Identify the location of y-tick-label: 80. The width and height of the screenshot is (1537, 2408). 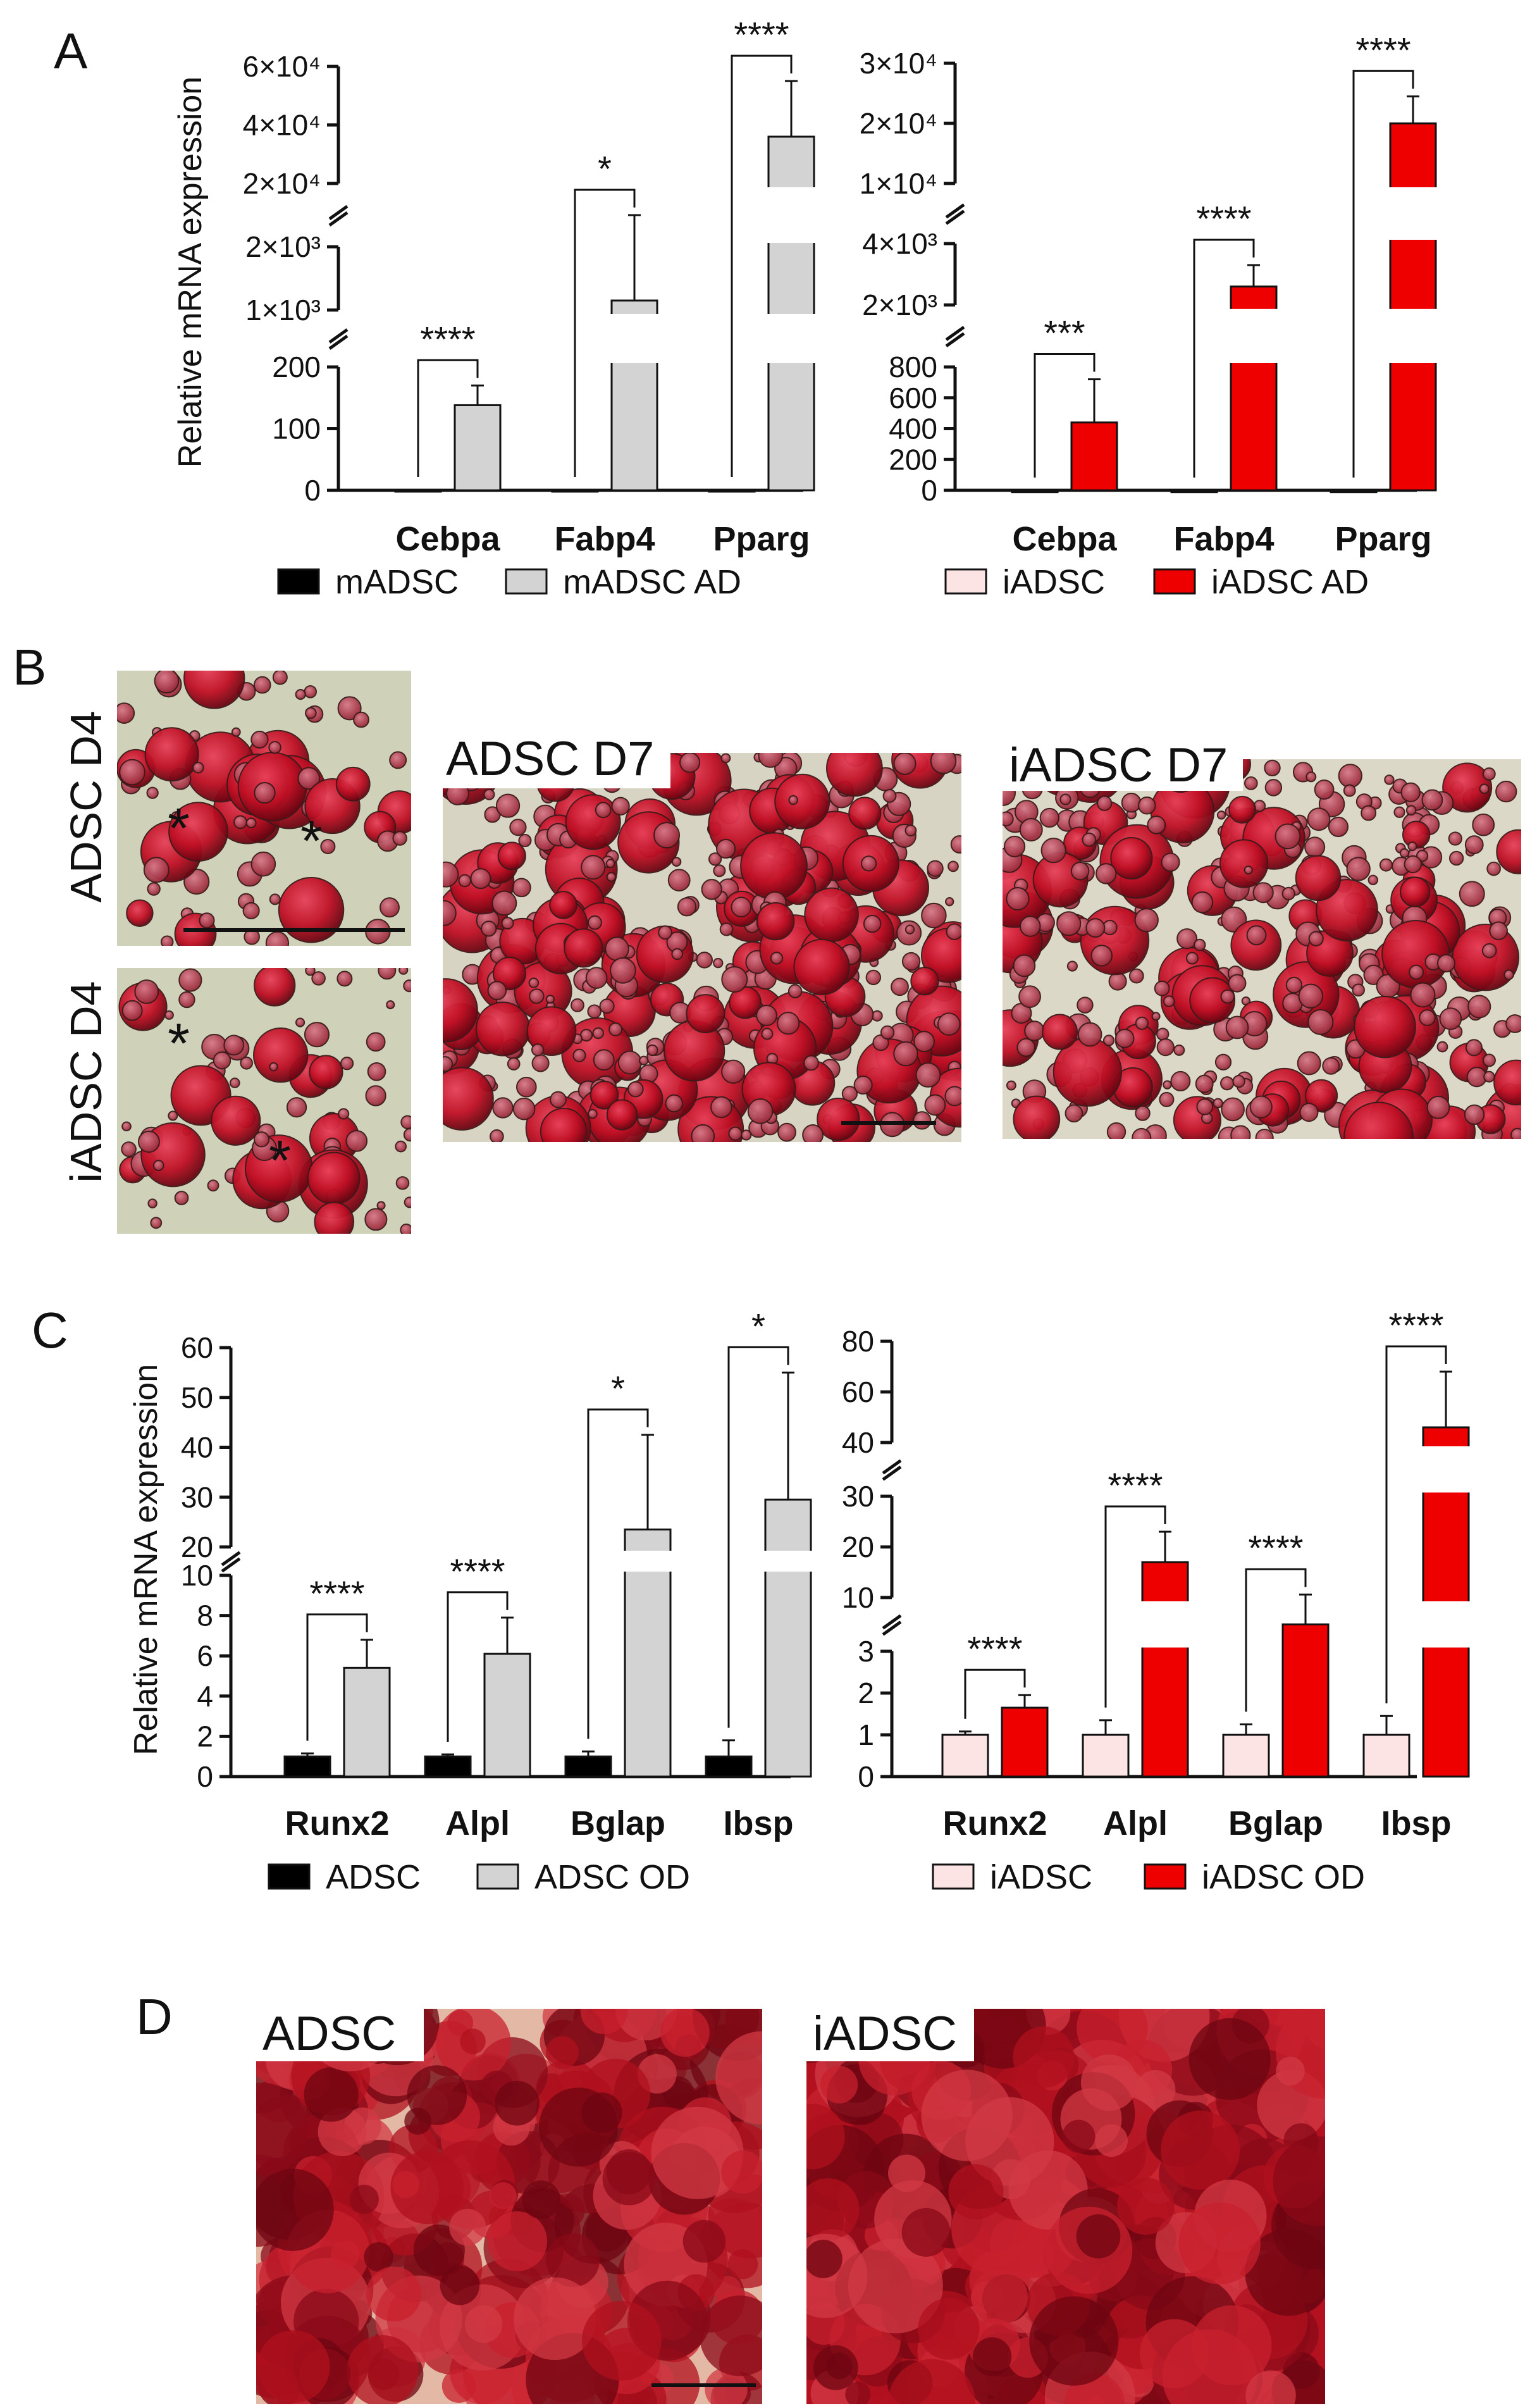
(858, 1341).